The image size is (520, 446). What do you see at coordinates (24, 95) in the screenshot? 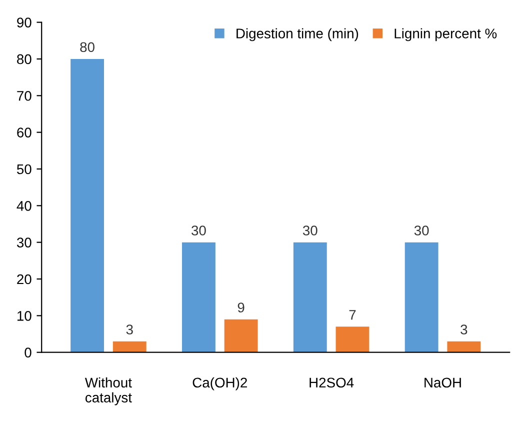
I see `y-tick-label: 70` at bounding box center [24, 95].